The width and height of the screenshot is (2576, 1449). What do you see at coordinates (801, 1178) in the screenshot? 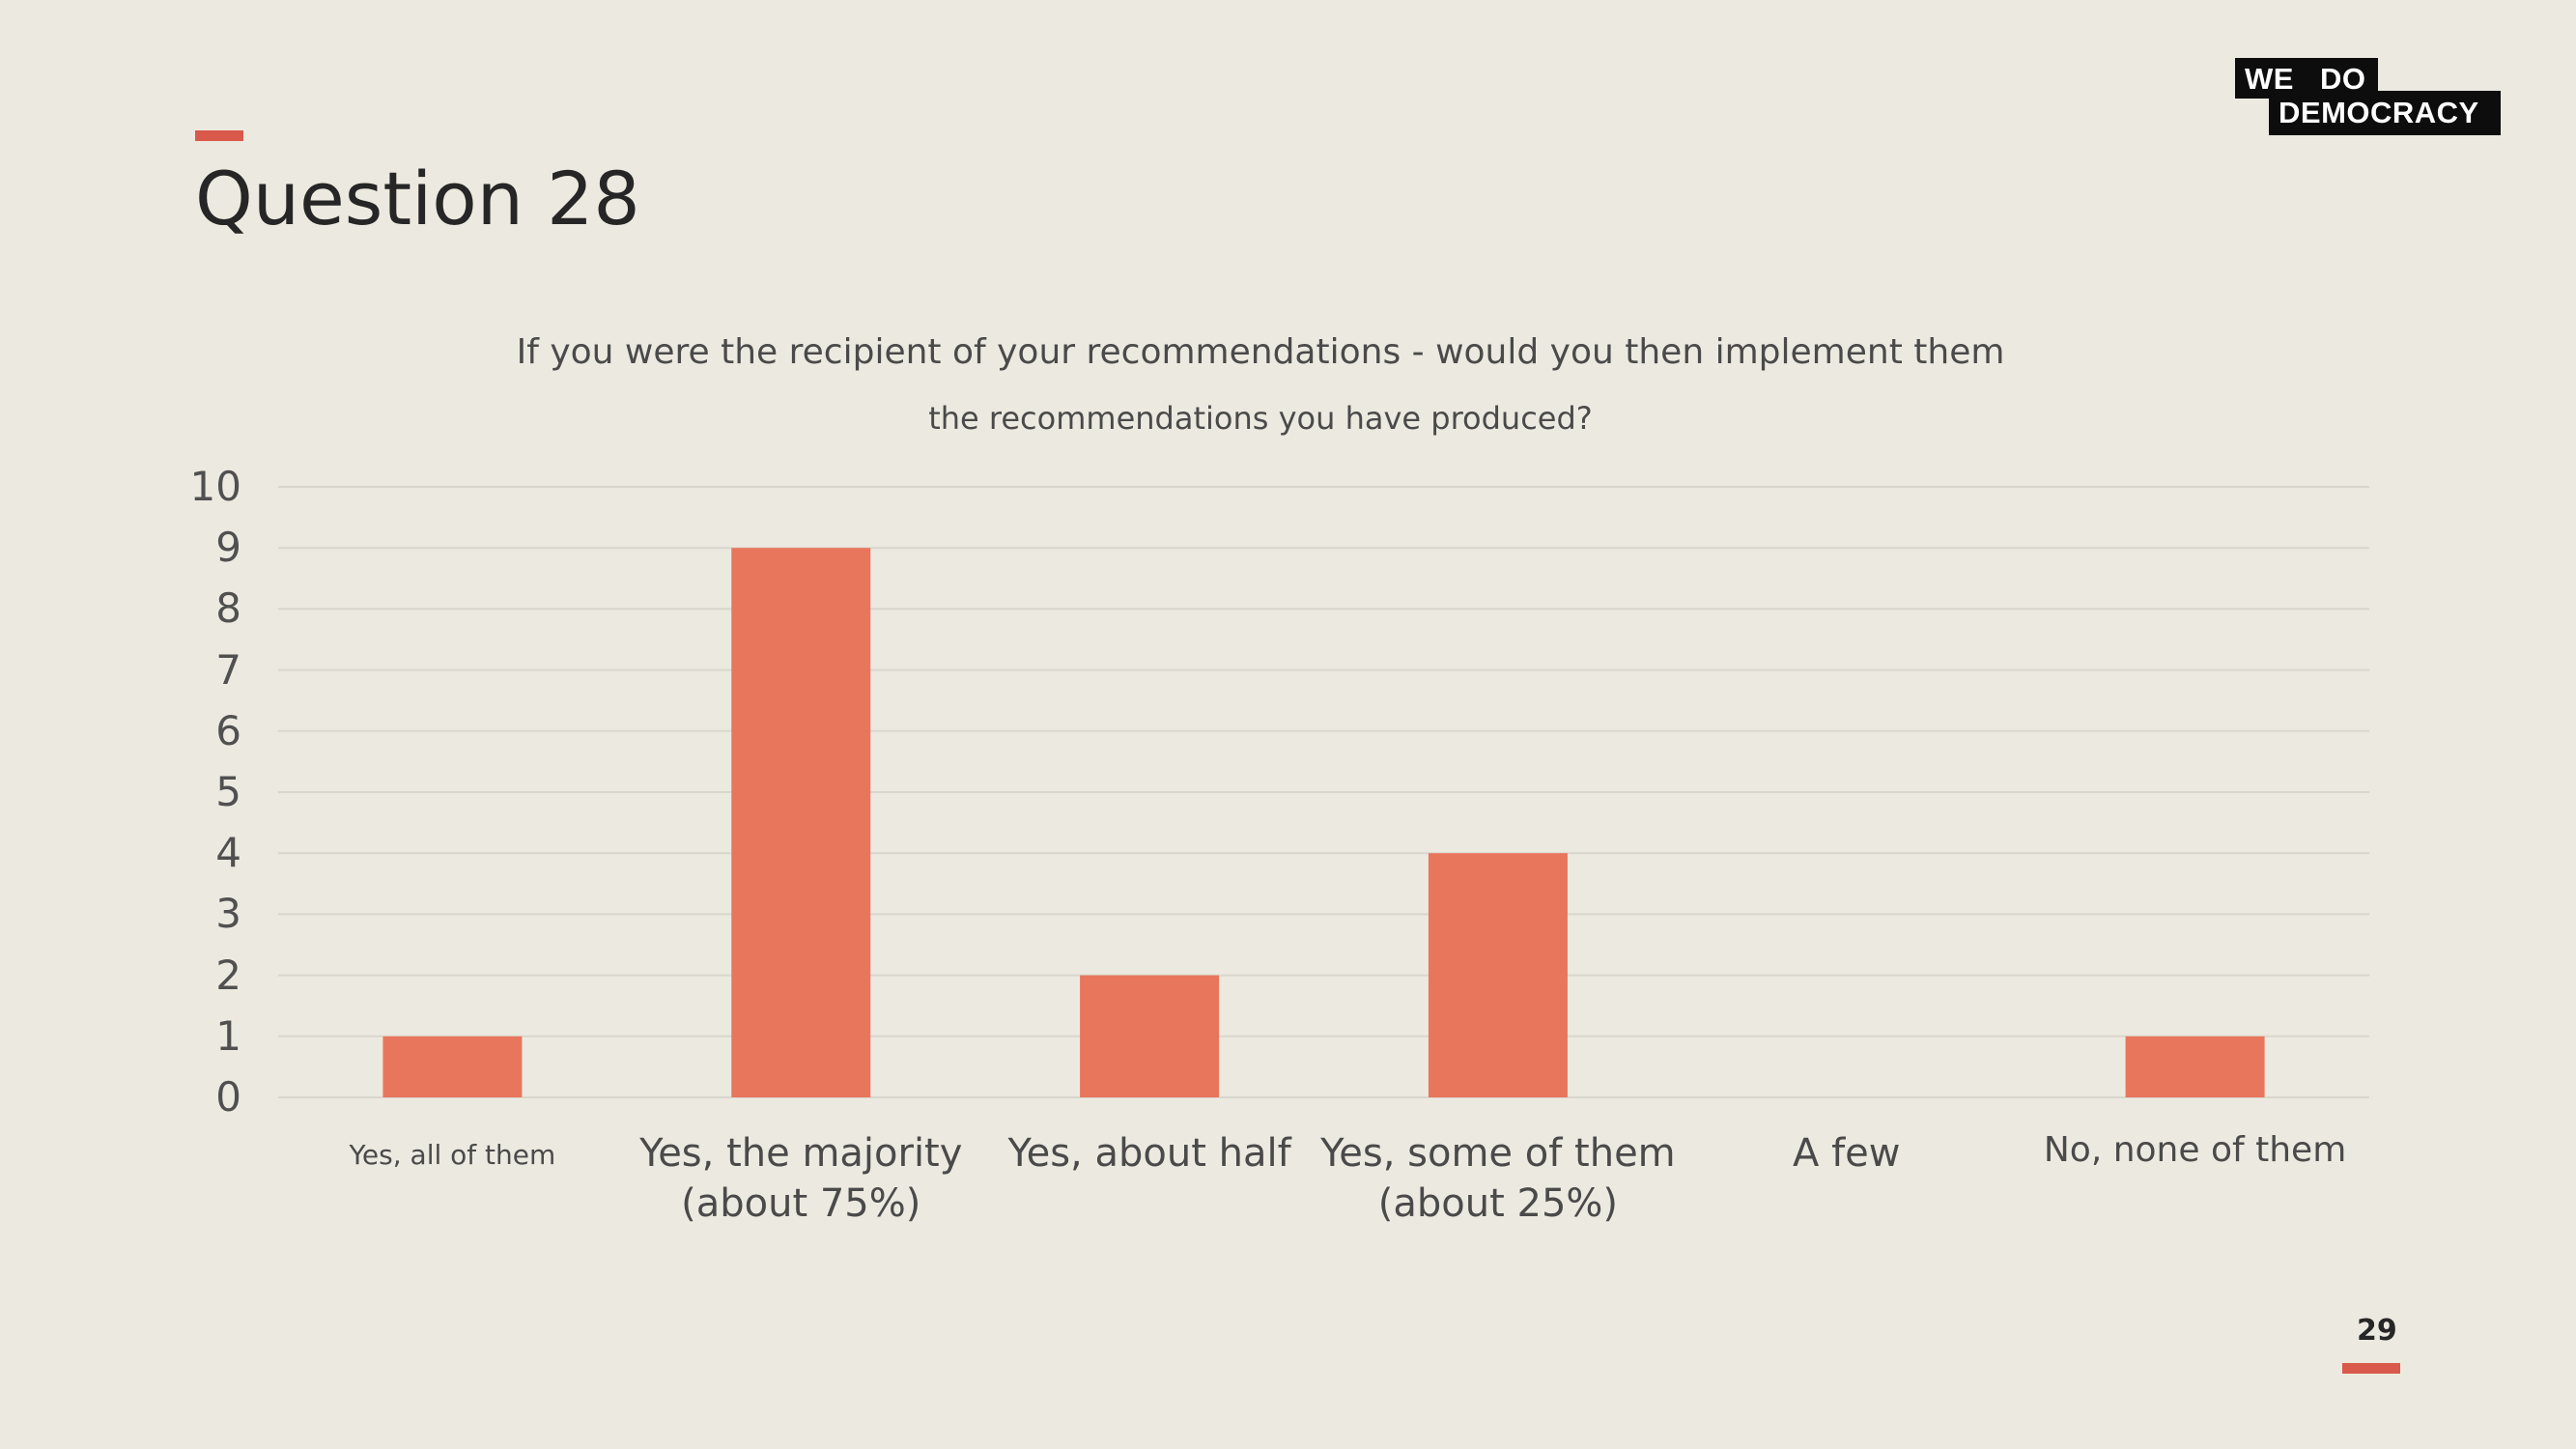
I see `x-tick-label: Yes, the majority (about 75%)` at bounding box center [801, 1178].